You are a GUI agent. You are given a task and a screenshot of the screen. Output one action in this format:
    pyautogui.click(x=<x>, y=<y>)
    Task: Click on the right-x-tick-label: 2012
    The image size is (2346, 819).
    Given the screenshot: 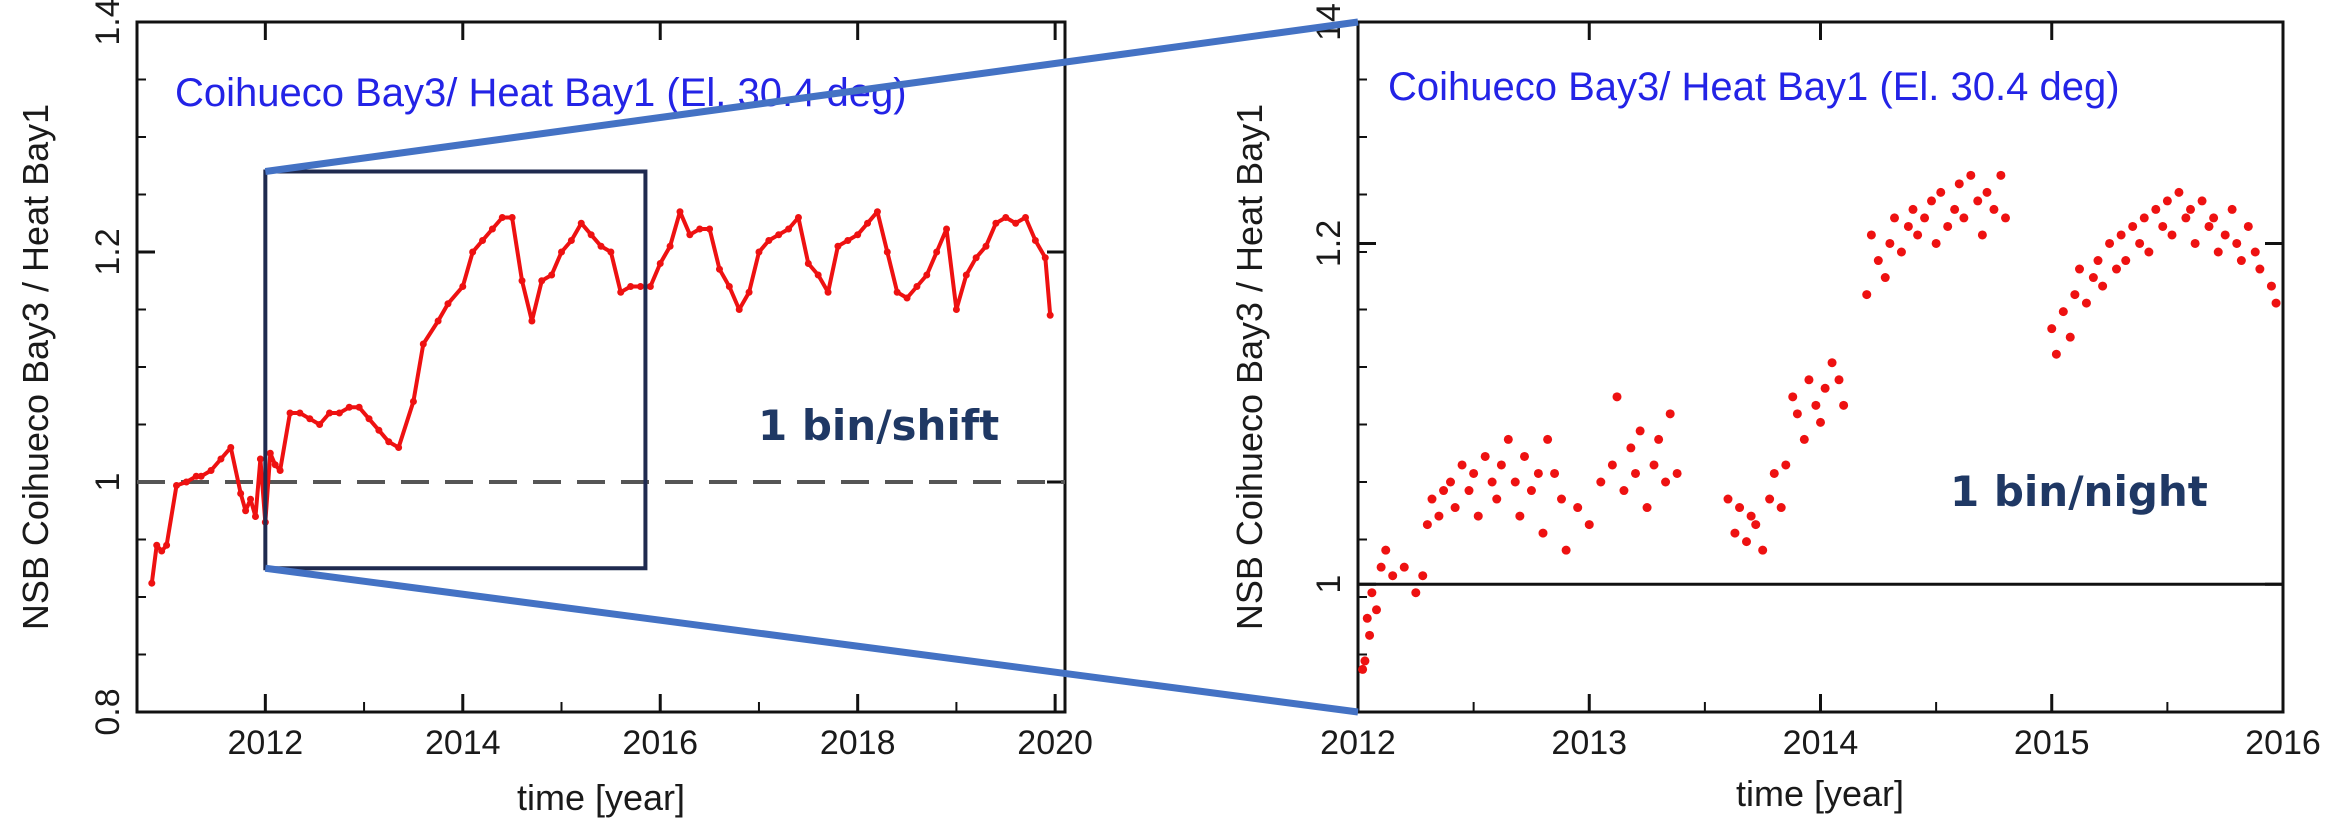 What is the action you would take?
    pyautogui.click(x=1358, y=743)
    